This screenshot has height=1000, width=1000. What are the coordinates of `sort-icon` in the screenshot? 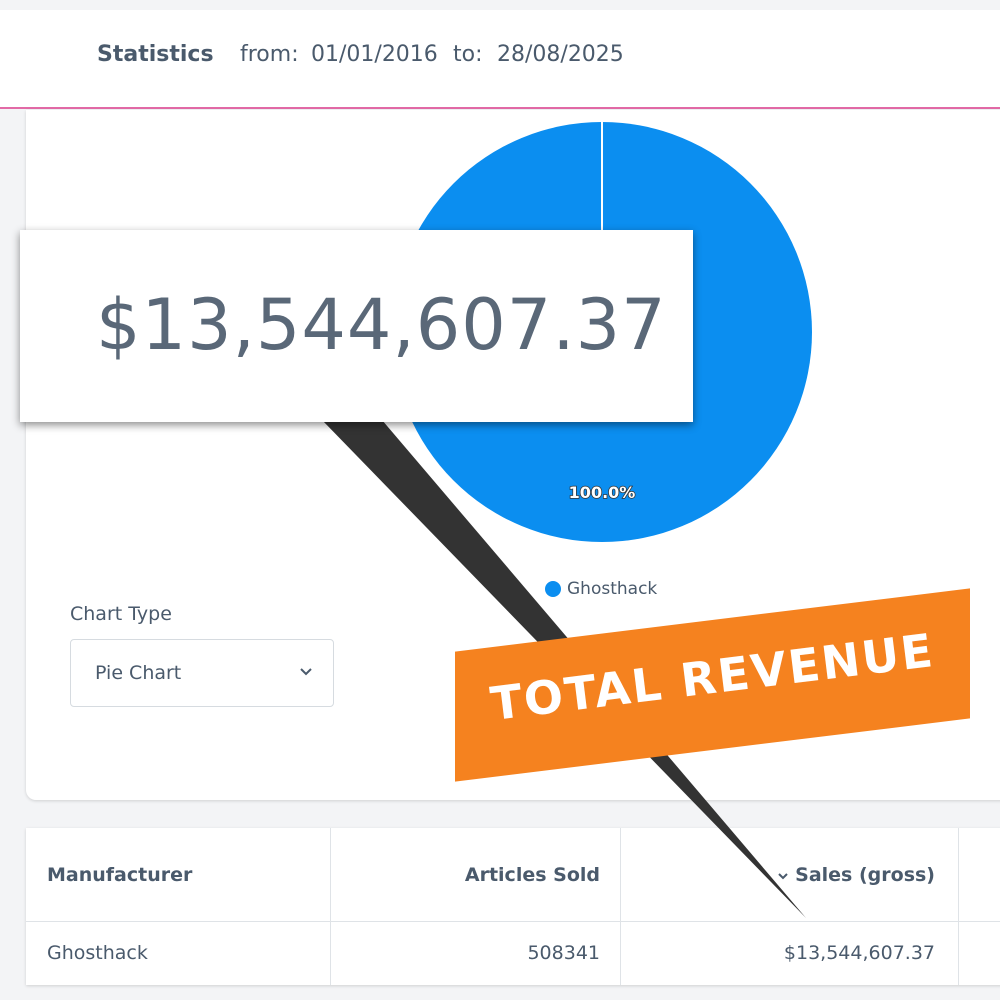 It's located at (783, 876).